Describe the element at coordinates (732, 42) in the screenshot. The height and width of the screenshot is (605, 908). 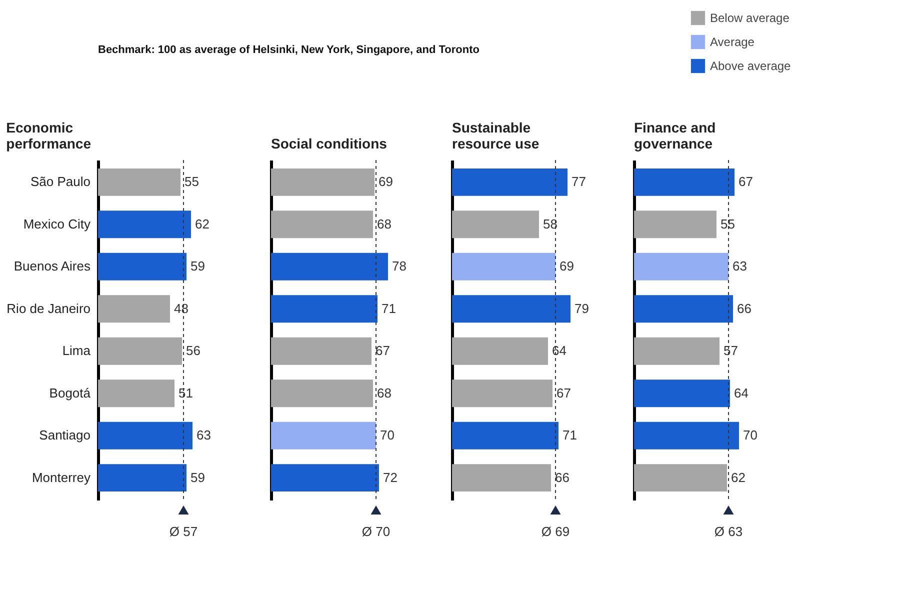
I see `legend-label: Average` at that location.